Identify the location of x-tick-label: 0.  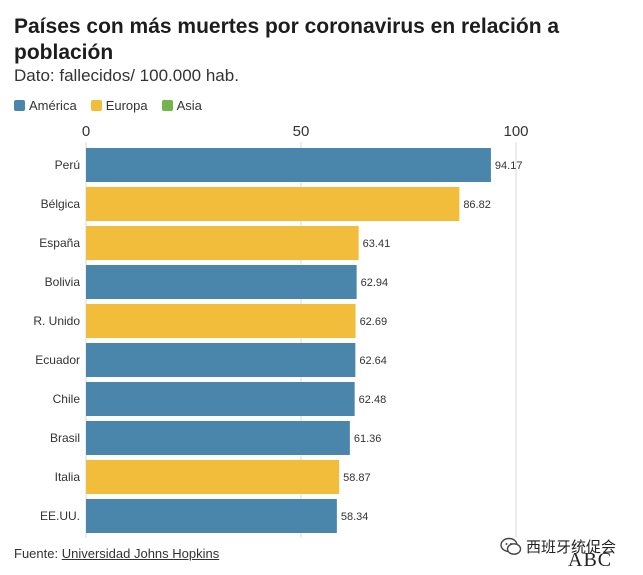
(86, 131).